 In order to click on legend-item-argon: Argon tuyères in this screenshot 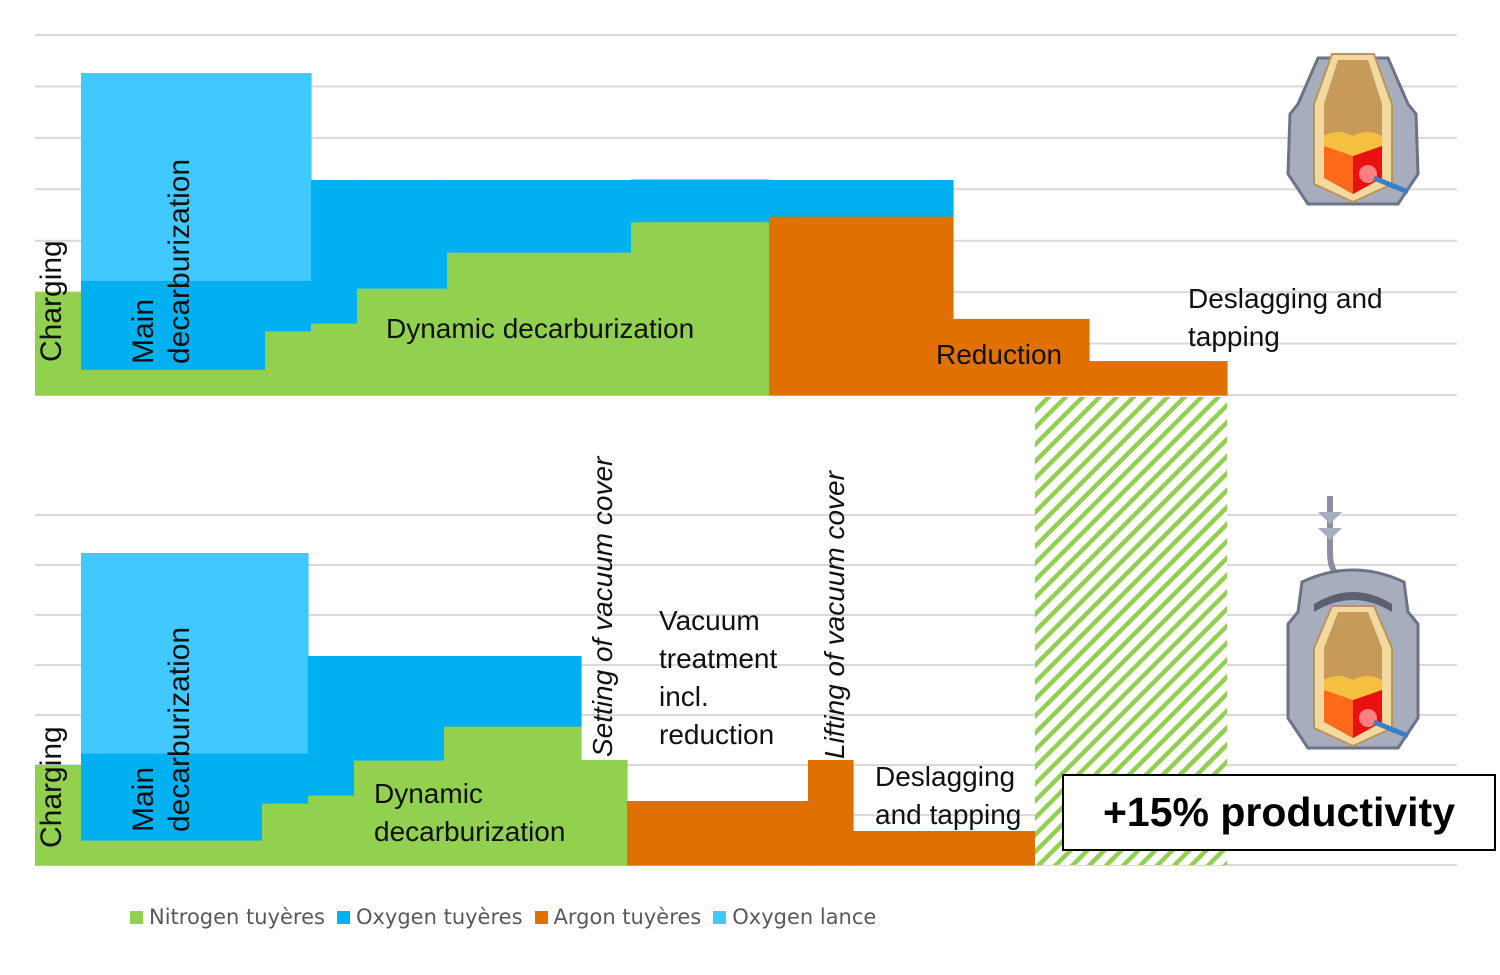, I will do `click(618, 917)`.